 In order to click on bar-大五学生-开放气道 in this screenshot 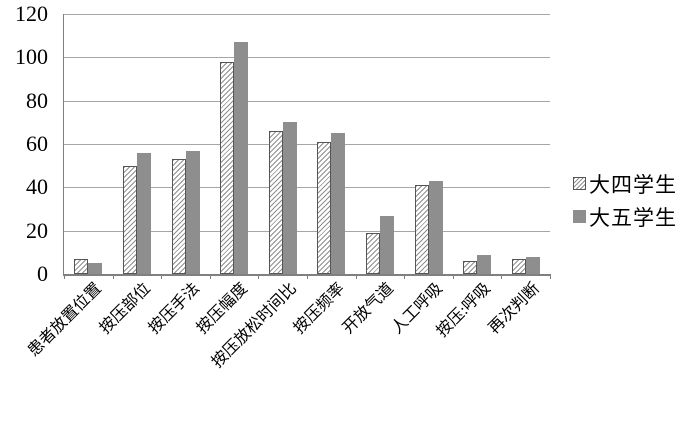, I will do `click(386, 244)`.